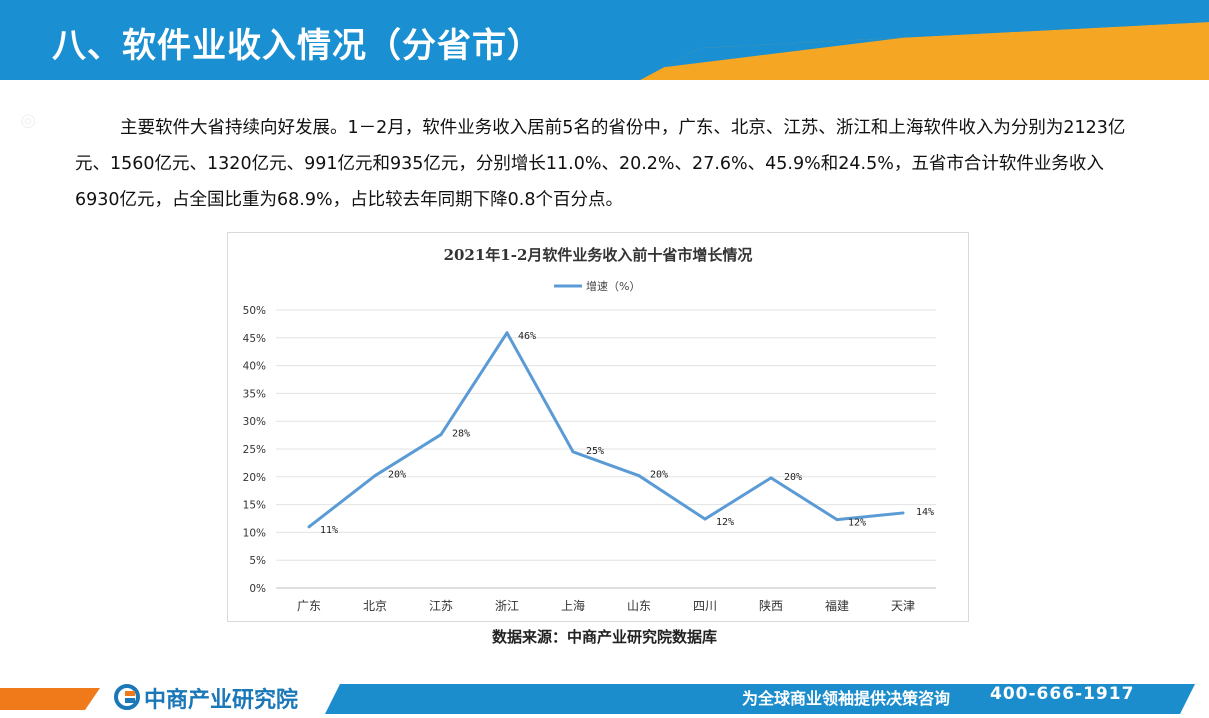 This screenshot has height=718, width=1209. Describe the element at coordinates (925, 512) in the screenshot. I see `data-label: 14%` at that location.